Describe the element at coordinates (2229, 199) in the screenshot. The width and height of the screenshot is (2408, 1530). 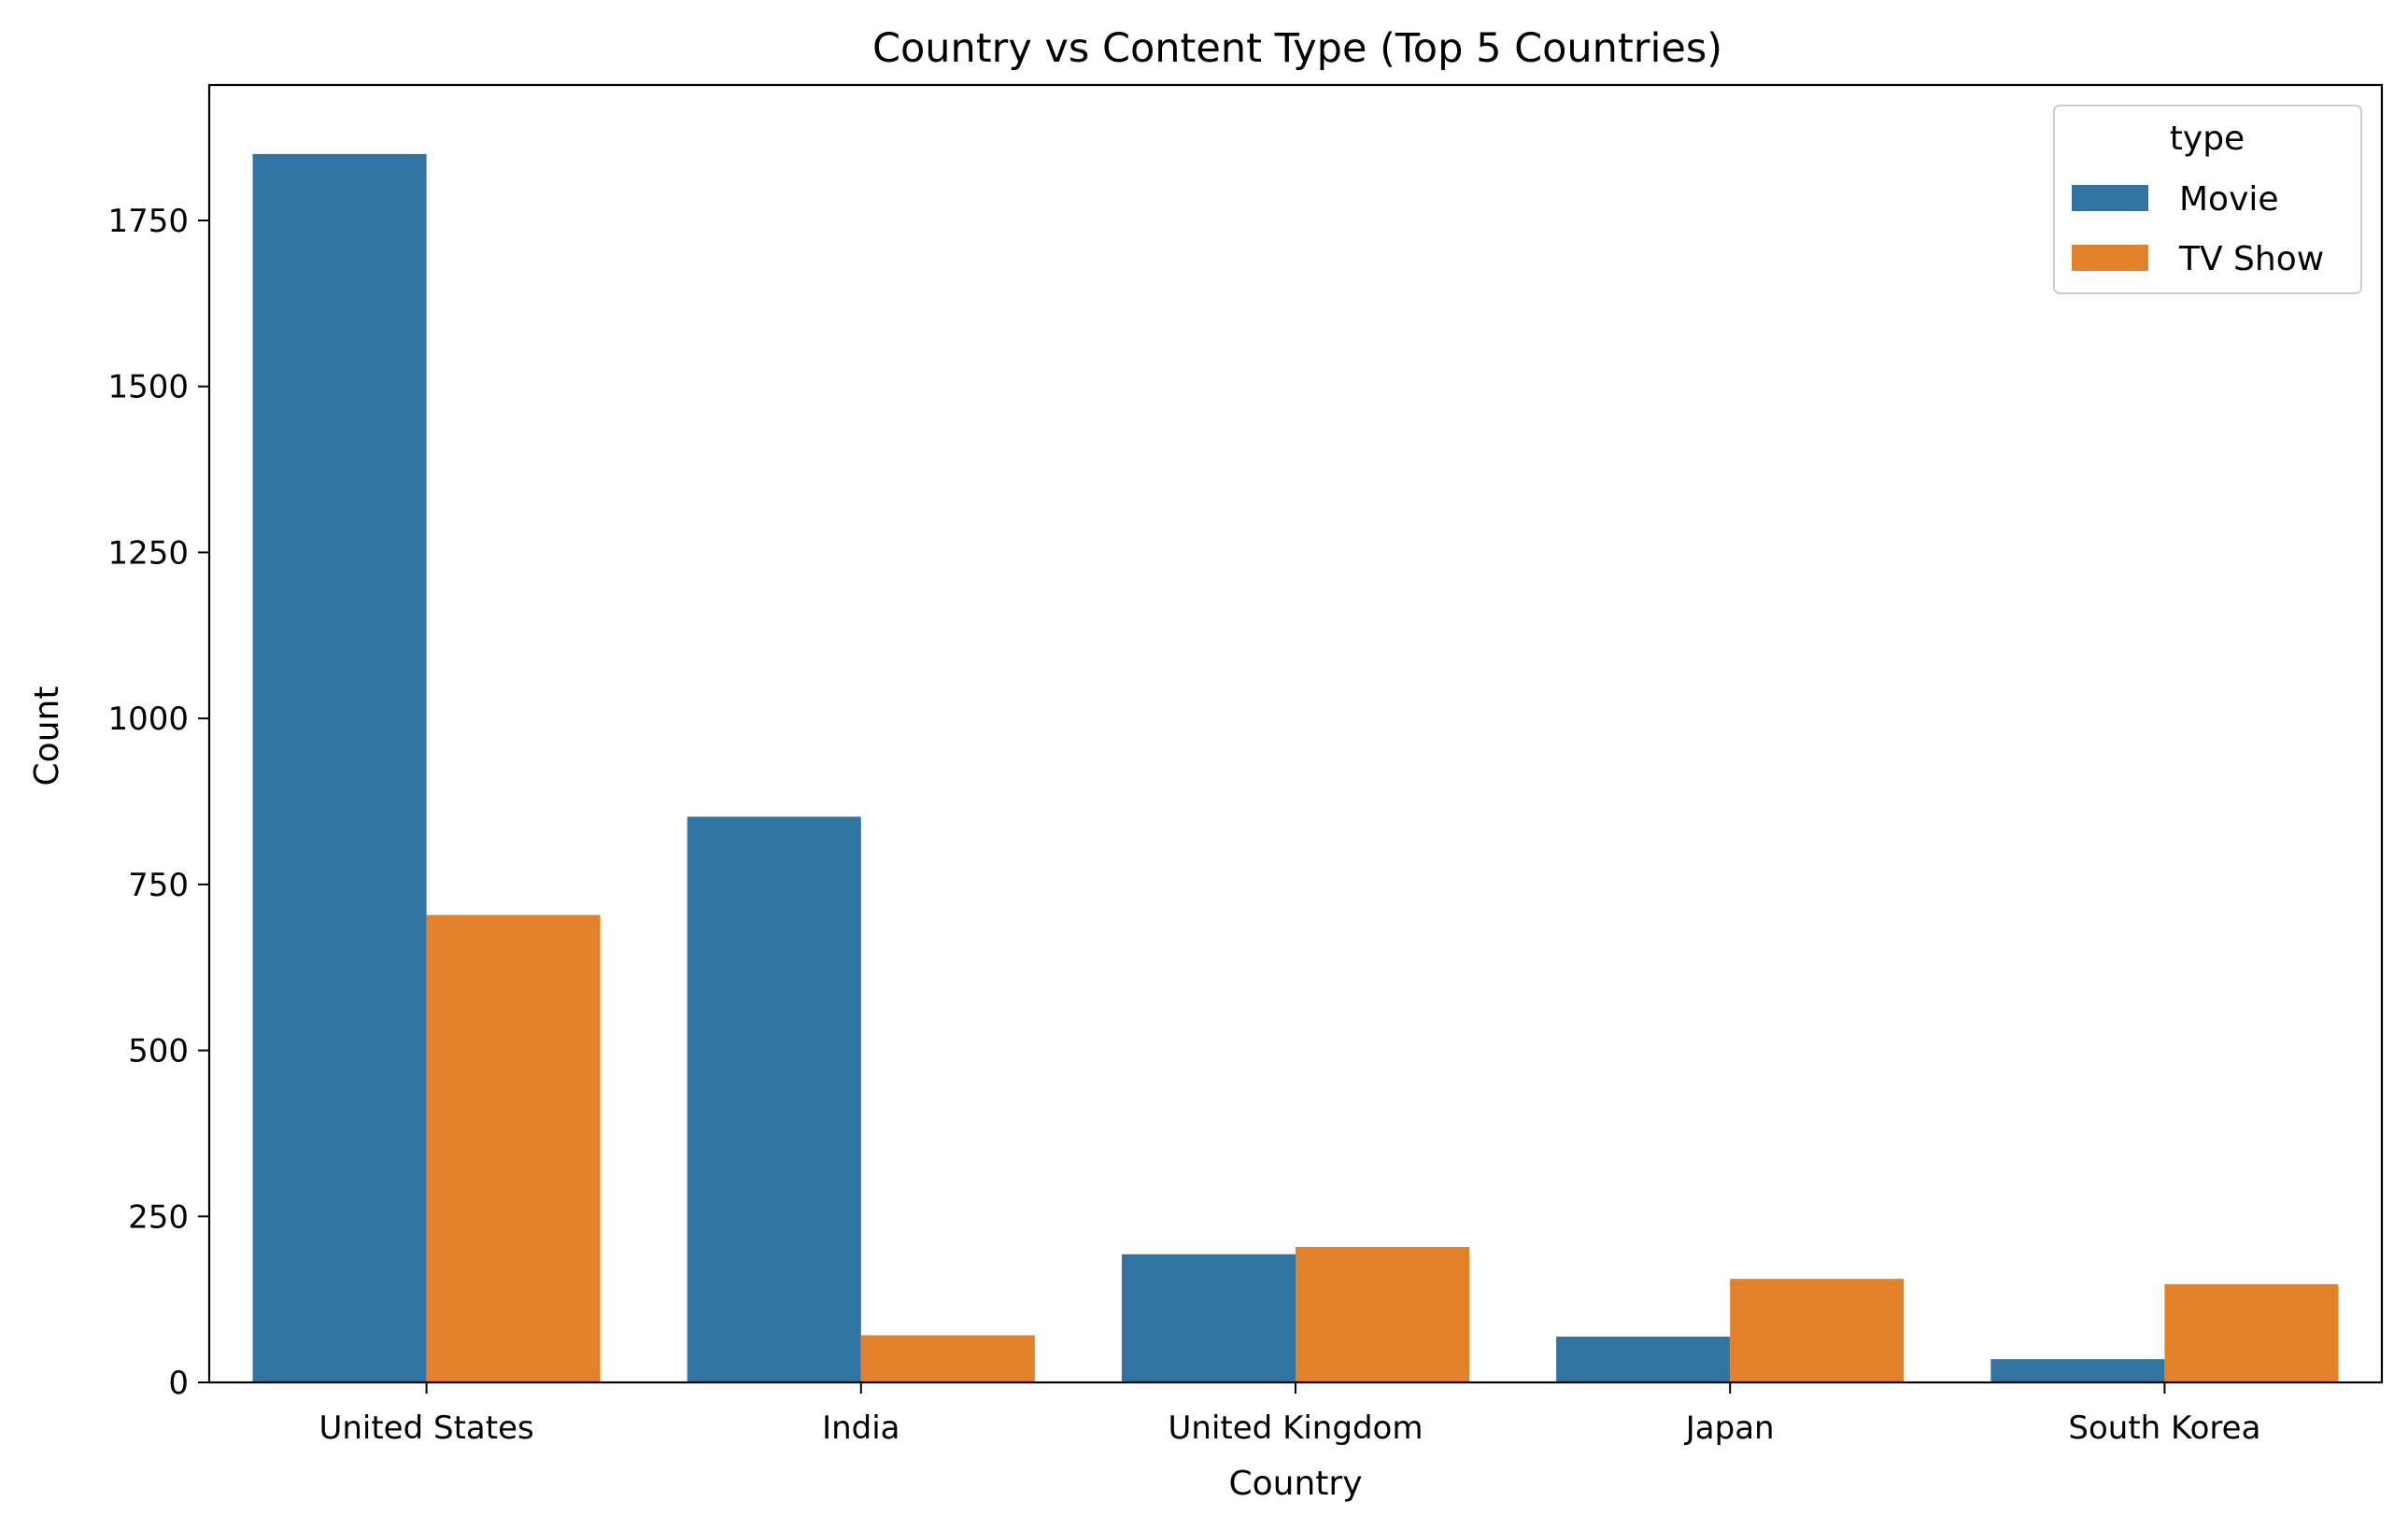
I see `legend-label-movie: Movie` at that location.